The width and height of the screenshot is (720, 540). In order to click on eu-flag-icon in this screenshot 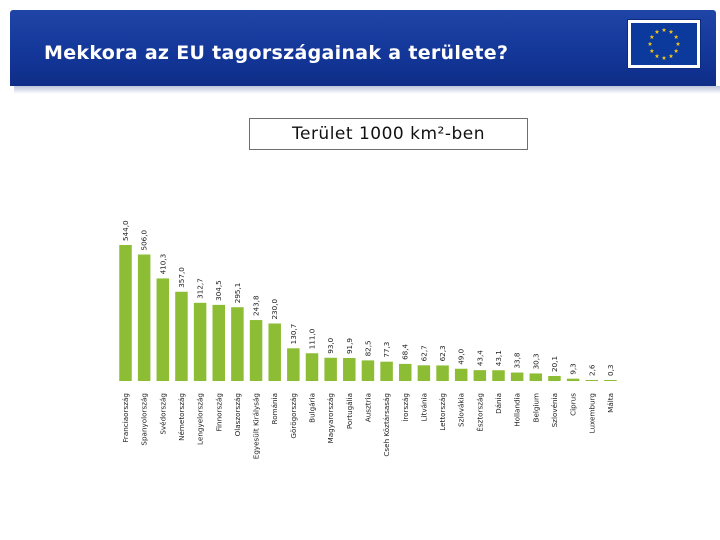, I will do `click(664, 44)`.